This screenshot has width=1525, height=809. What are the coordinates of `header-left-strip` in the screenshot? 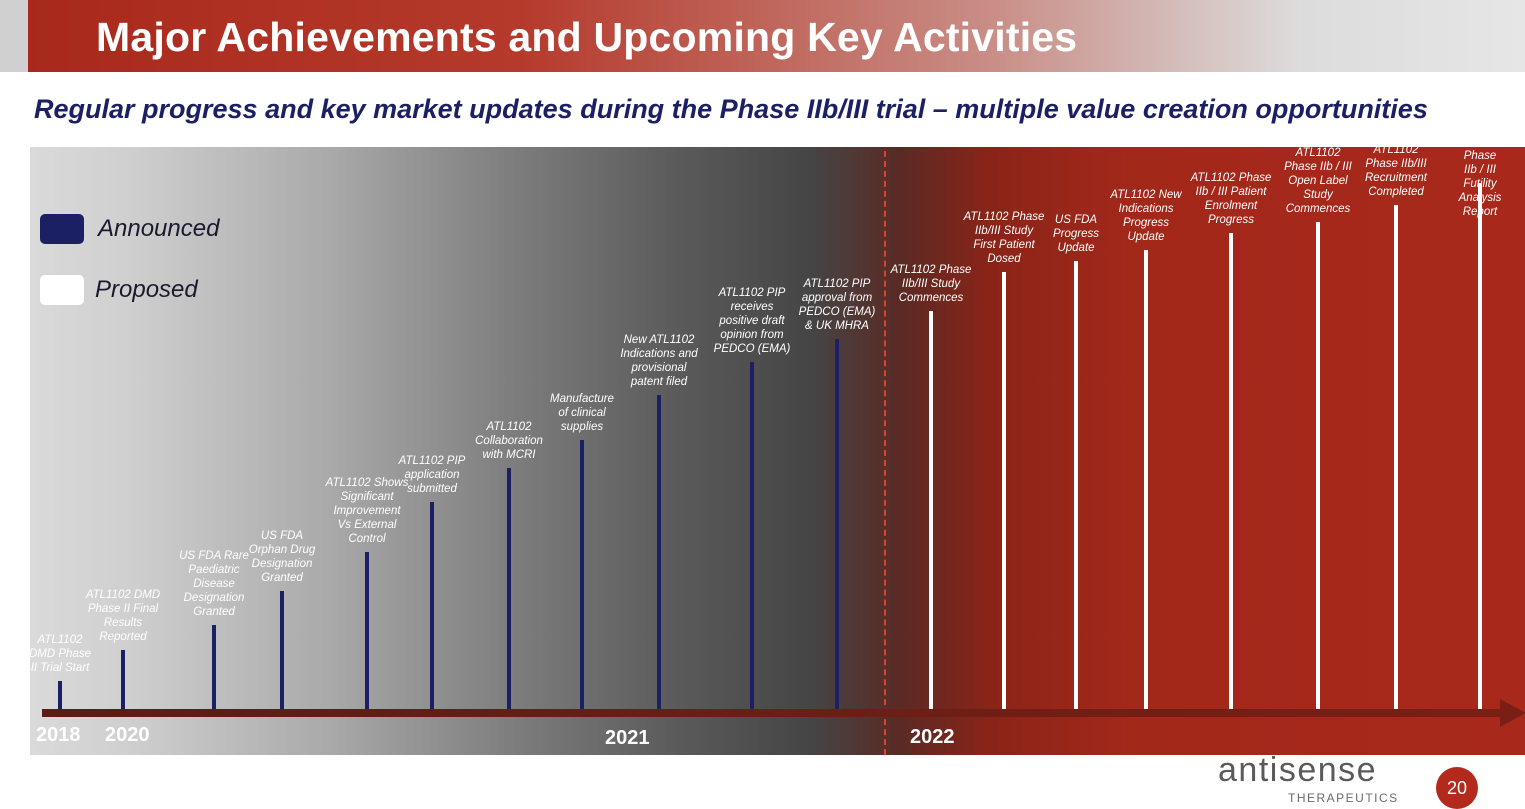 It's located at (14, 36).